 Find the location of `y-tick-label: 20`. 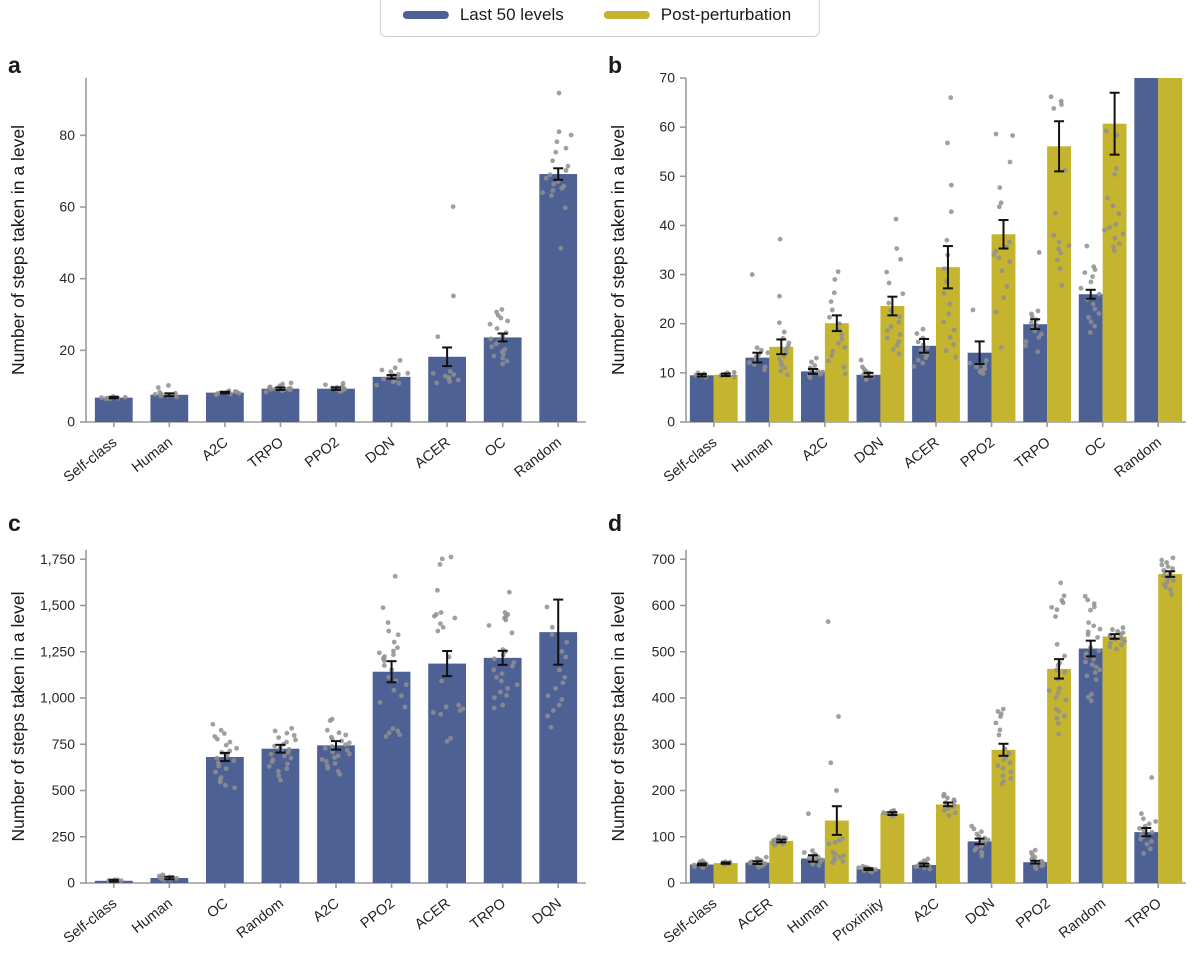

y-tick-label: 20 is located at coordinates (667, 323).